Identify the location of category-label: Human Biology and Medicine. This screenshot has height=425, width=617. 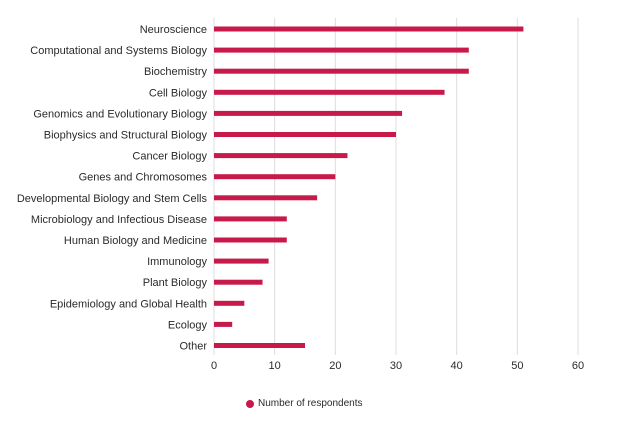
(135, 241).